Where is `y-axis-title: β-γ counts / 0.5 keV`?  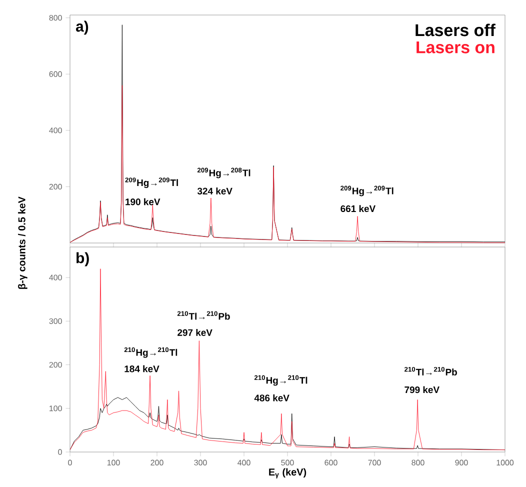
y-axis-title: β-γ counts / 0.5 keV is located at coordinates (23, 242).